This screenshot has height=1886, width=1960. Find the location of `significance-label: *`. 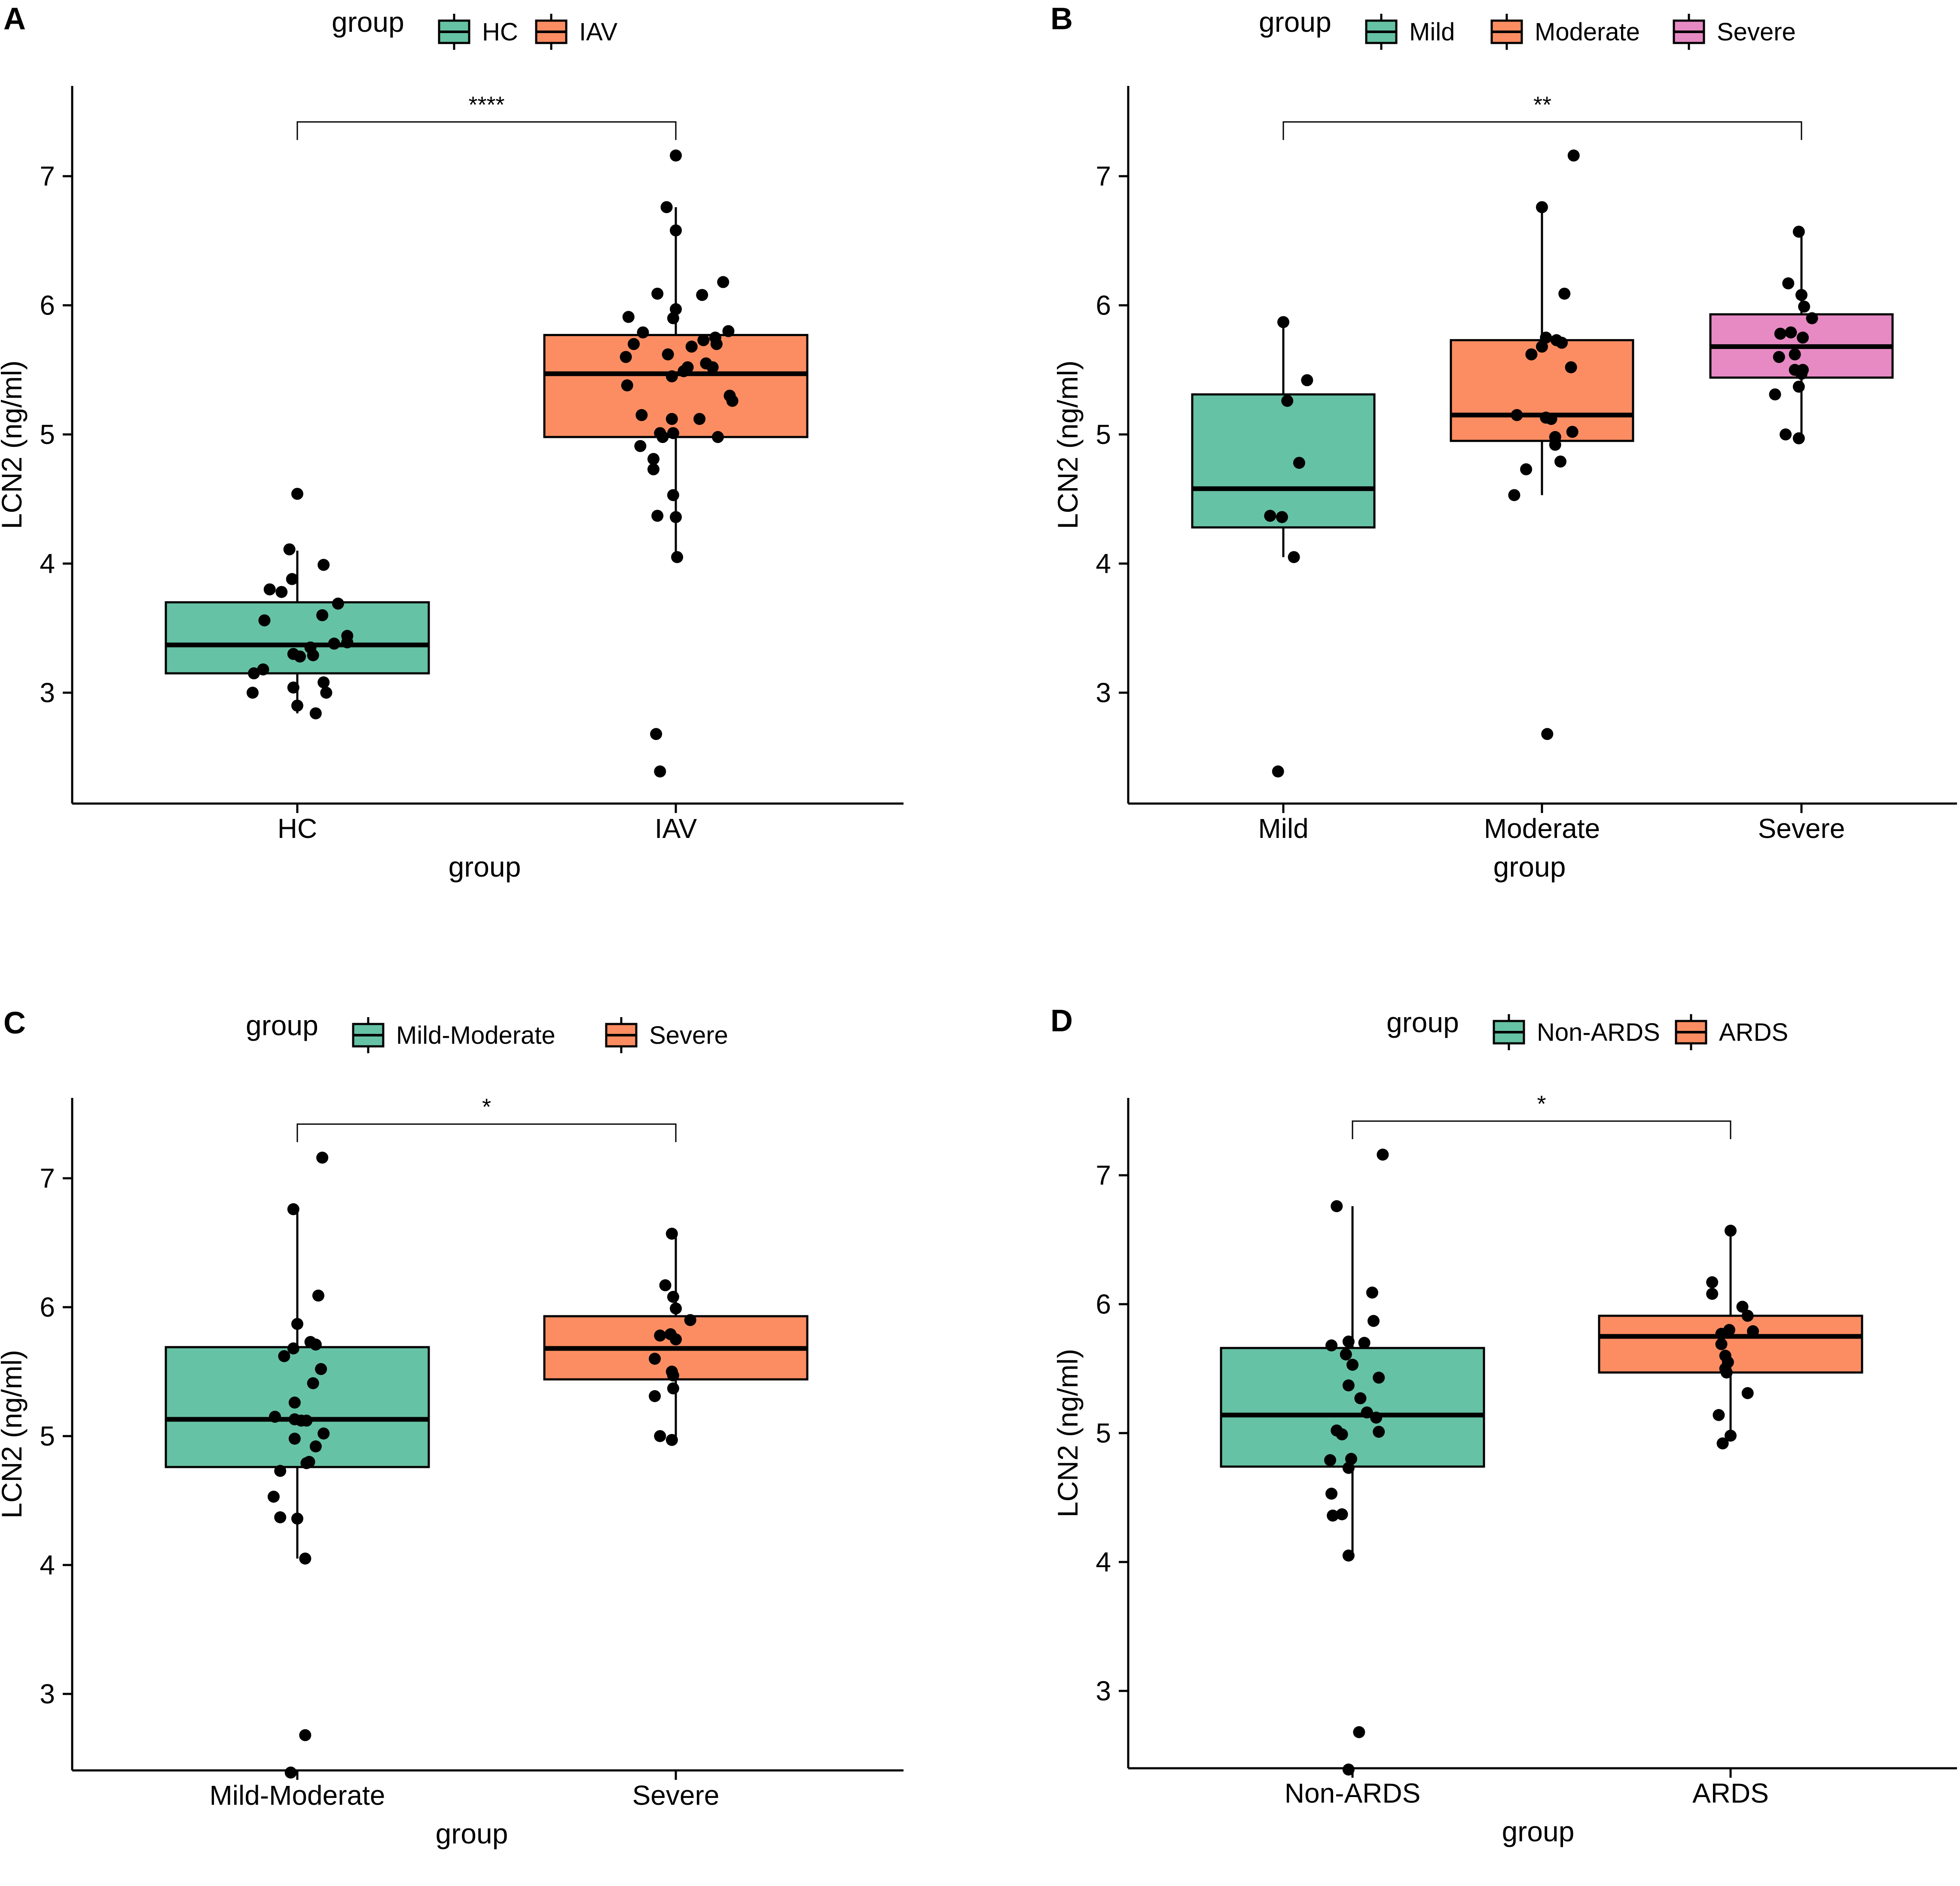

significance-label: * is located at coordinates (1541, 1104).